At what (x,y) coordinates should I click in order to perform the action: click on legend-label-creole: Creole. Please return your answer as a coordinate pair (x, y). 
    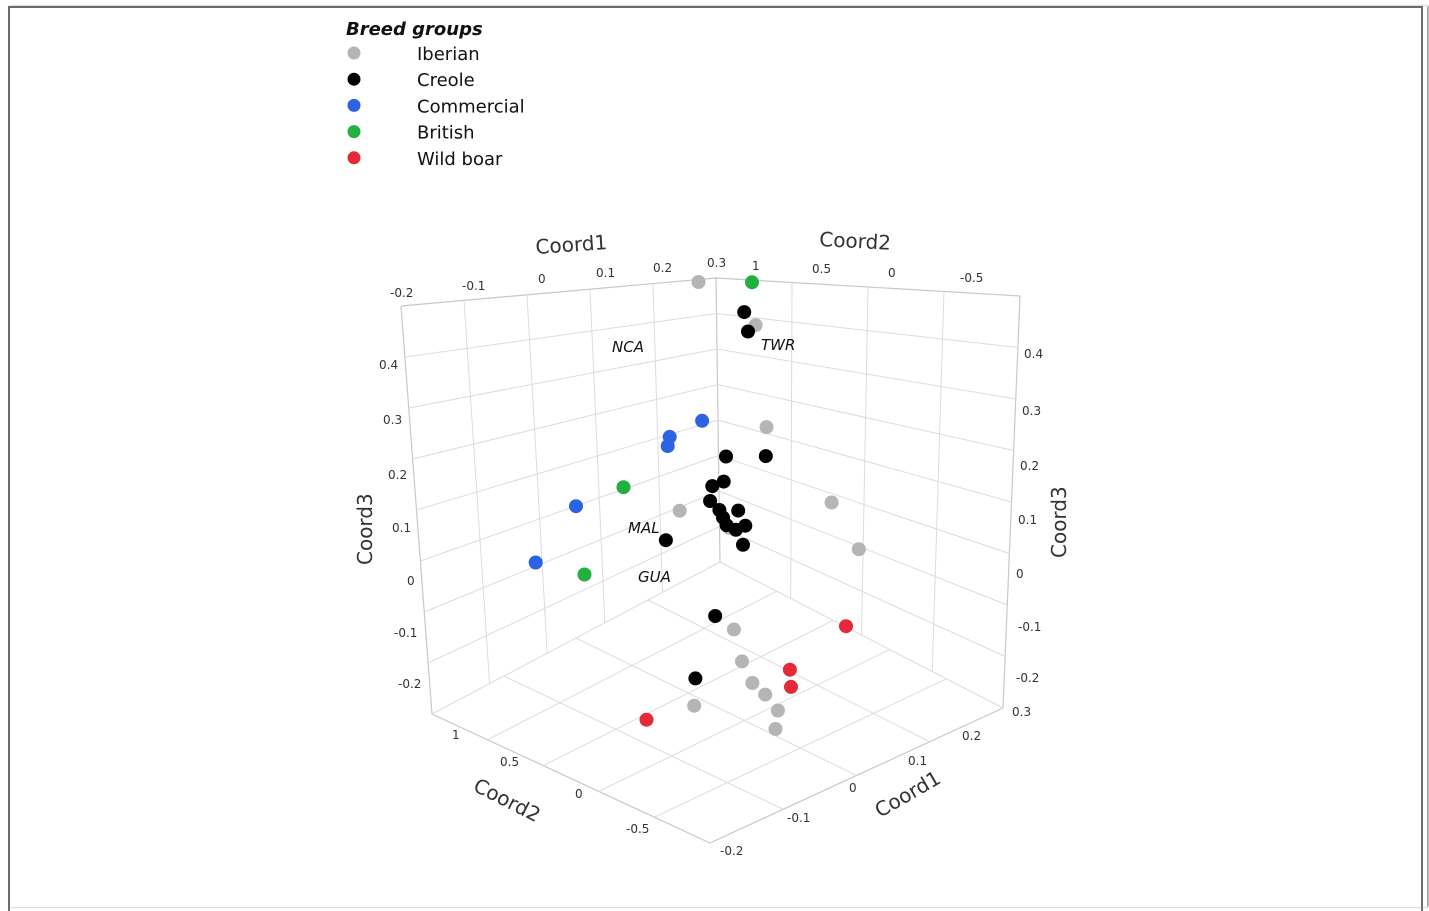
    Looking at the image, I should click on (446, 80).